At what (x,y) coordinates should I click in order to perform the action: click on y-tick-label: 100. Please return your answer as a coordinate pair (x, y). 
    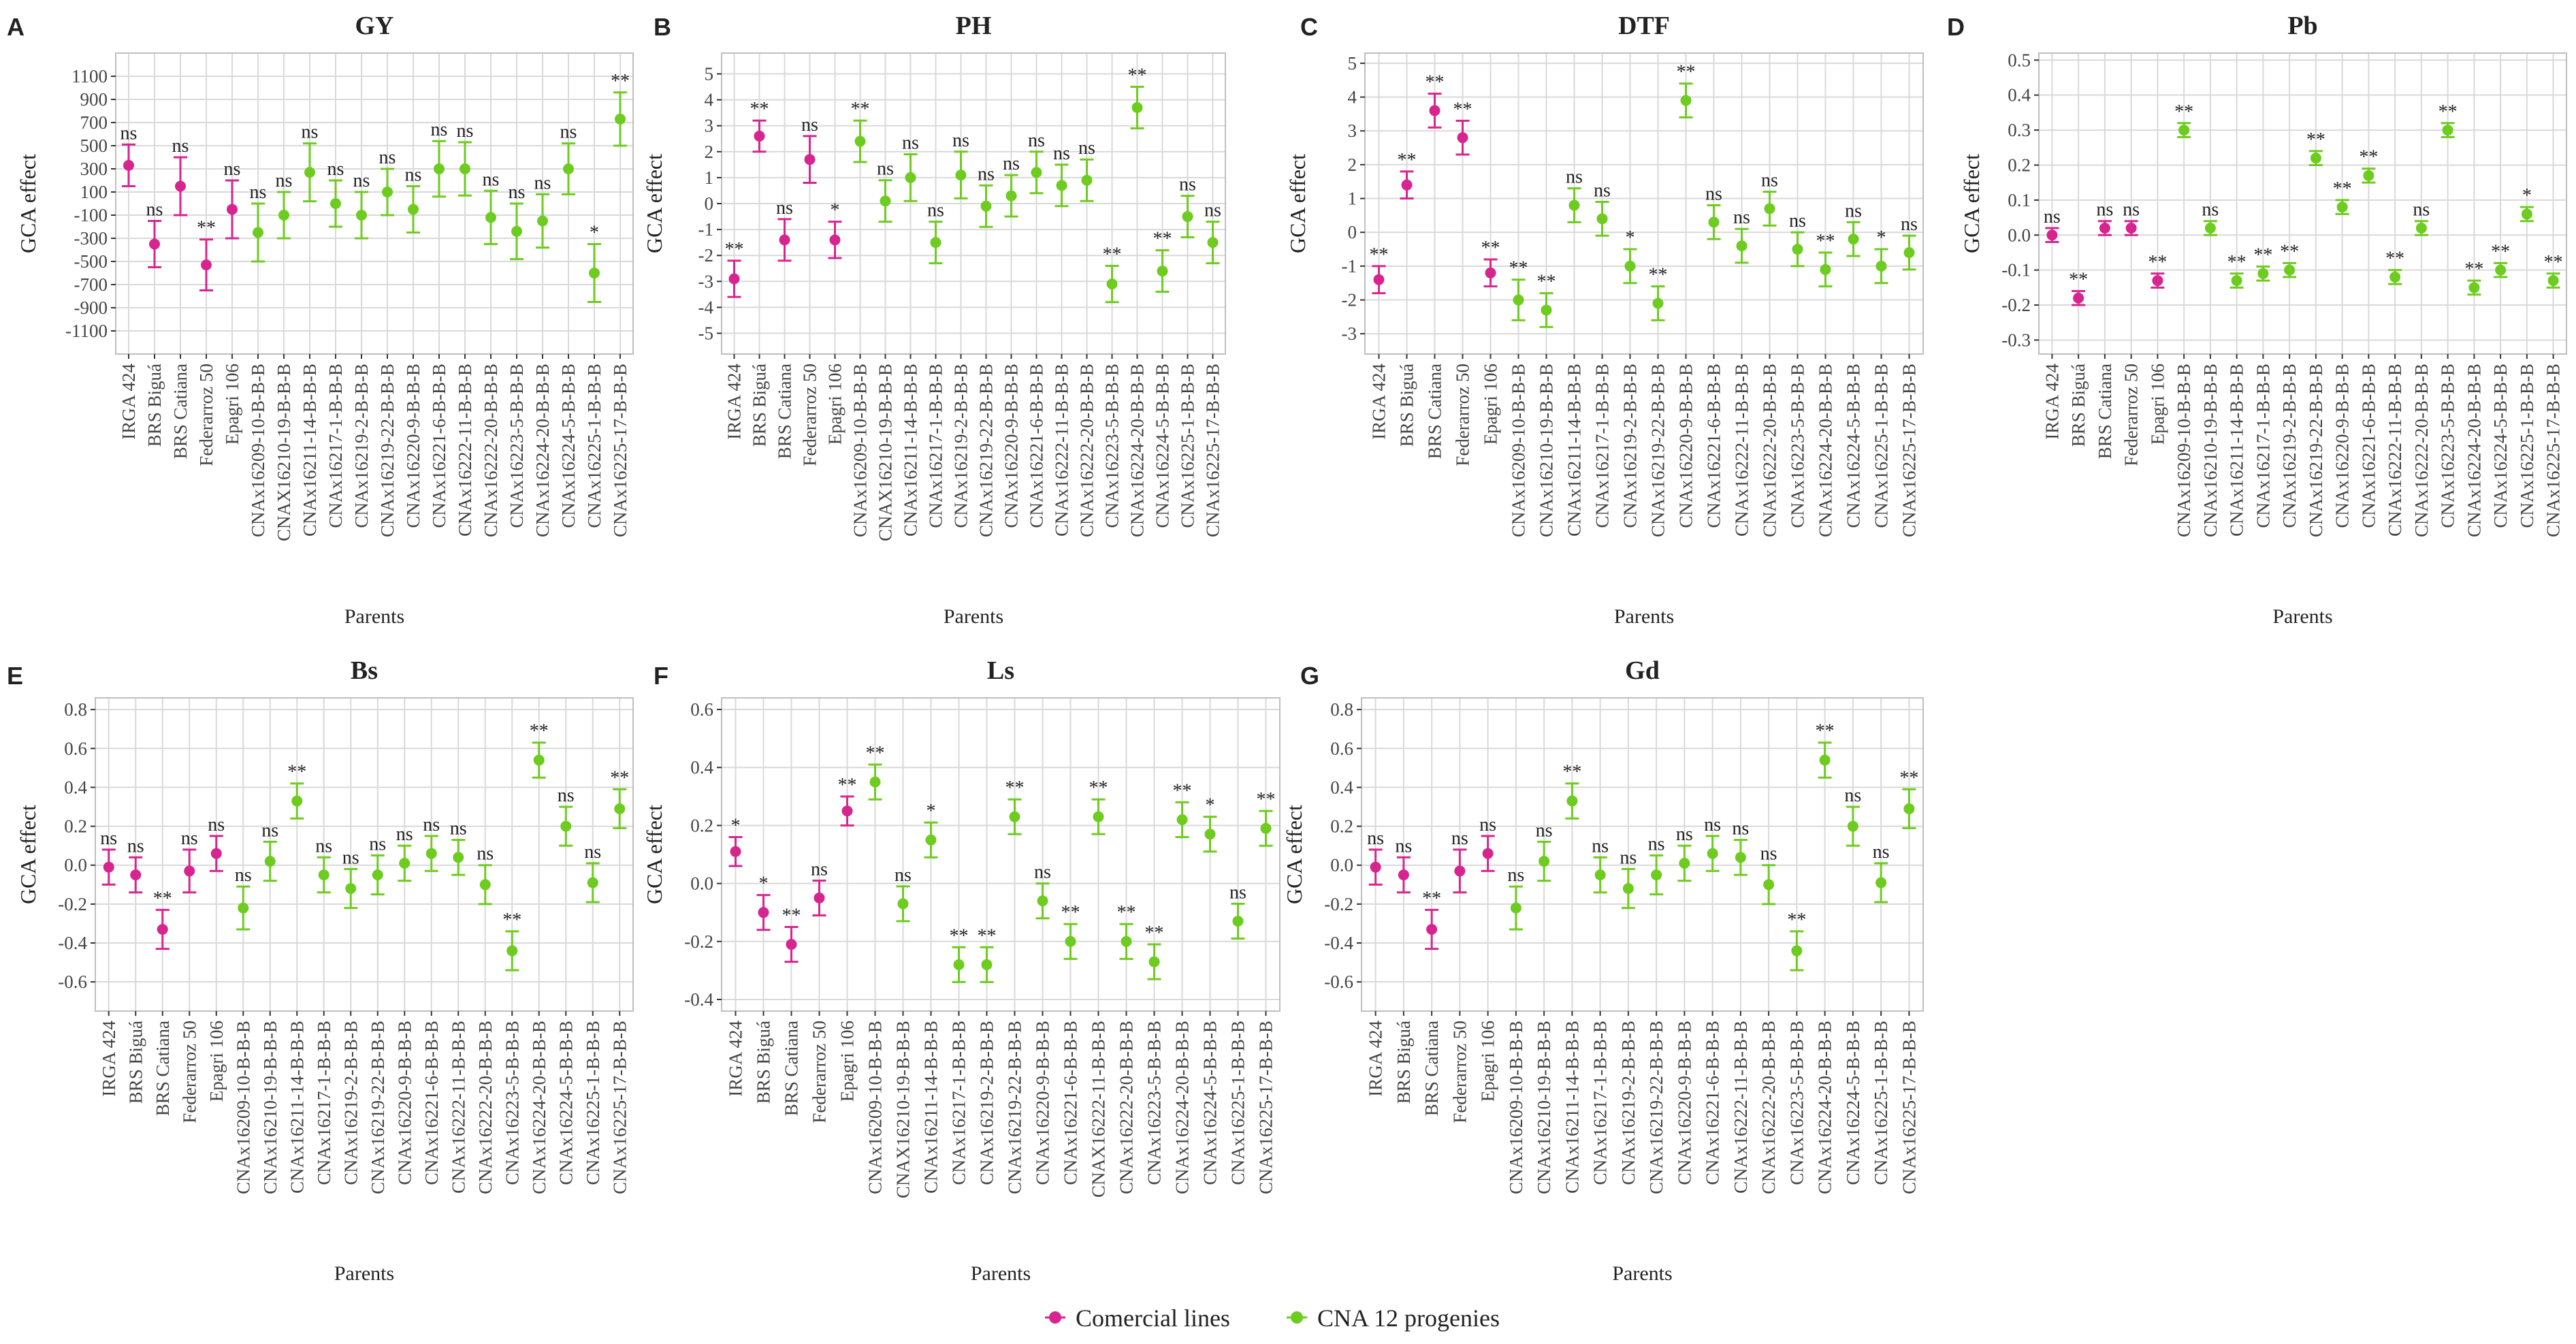
    Looking at the image, I should click on (94, 192).